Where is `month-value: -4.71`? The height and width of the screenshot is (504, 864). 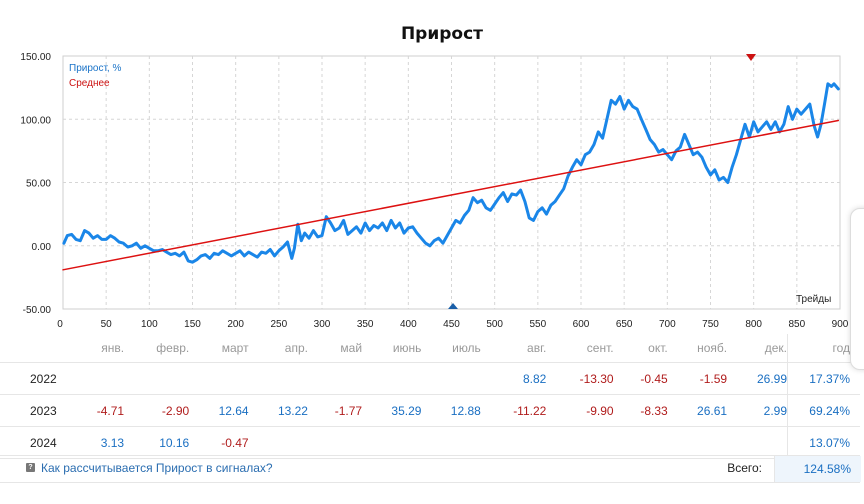
month-value: -4.71 is located at coordinates (97, 410).